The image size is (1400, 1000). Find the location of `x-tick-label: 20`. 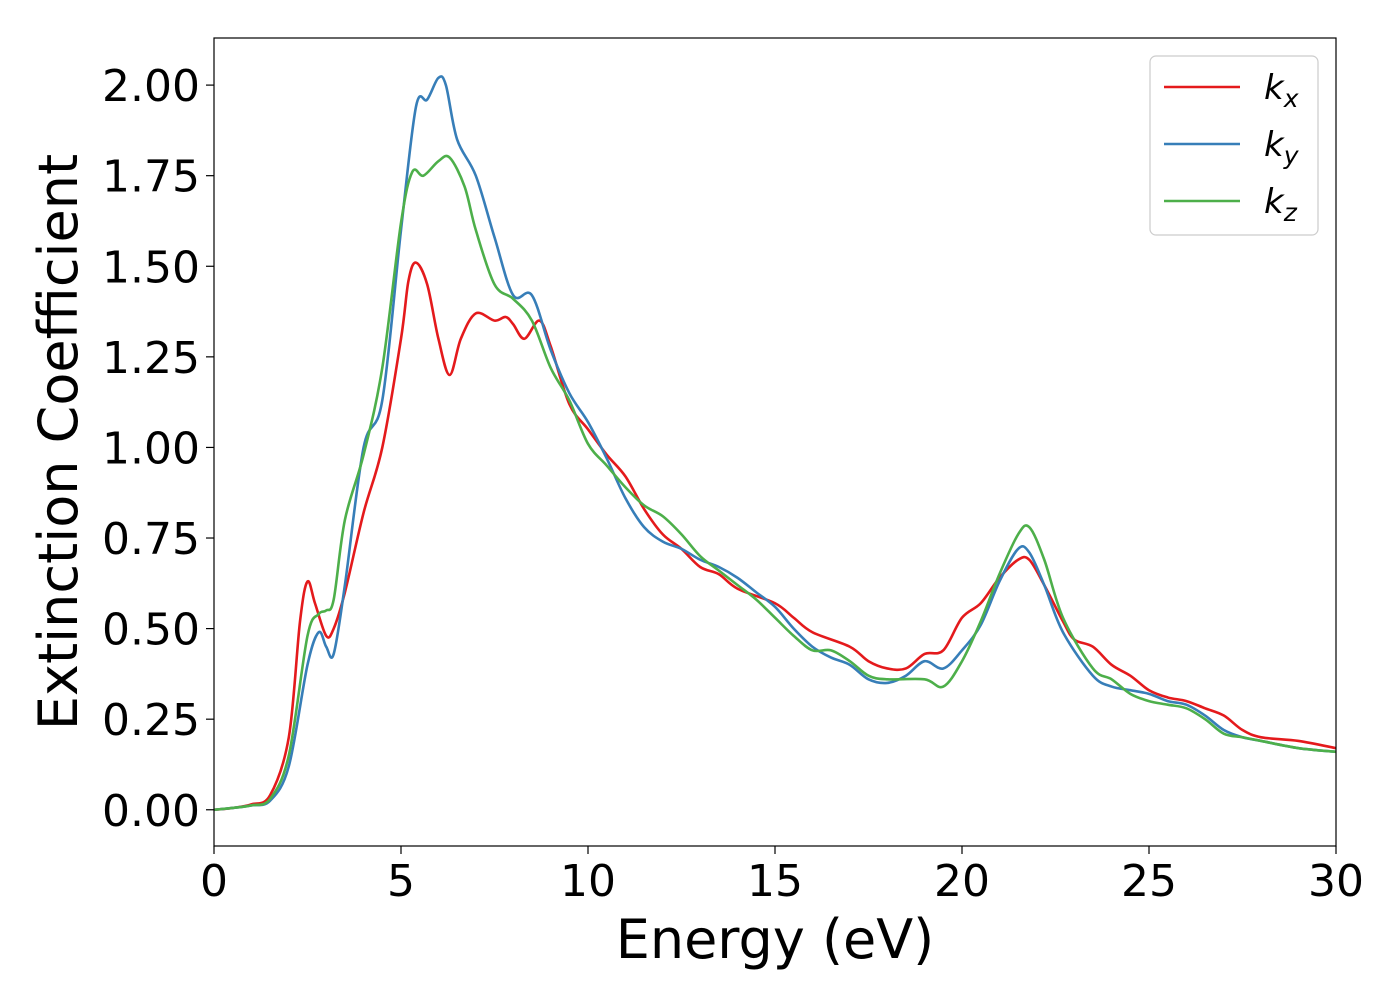

x-tick-label: 20 is located at coordinates (962, 881).